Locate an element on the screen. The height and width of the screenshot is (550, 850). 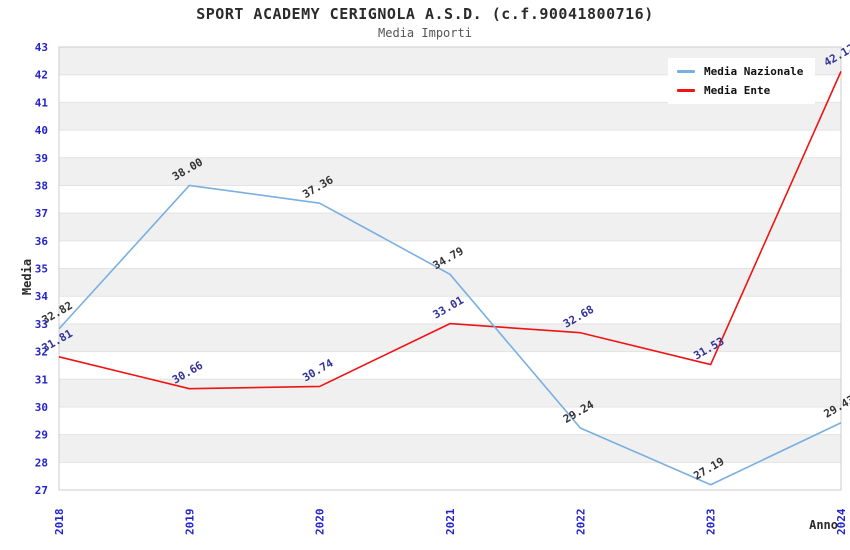
legend-swatch-media-ente is located at coordinates (686, 90).